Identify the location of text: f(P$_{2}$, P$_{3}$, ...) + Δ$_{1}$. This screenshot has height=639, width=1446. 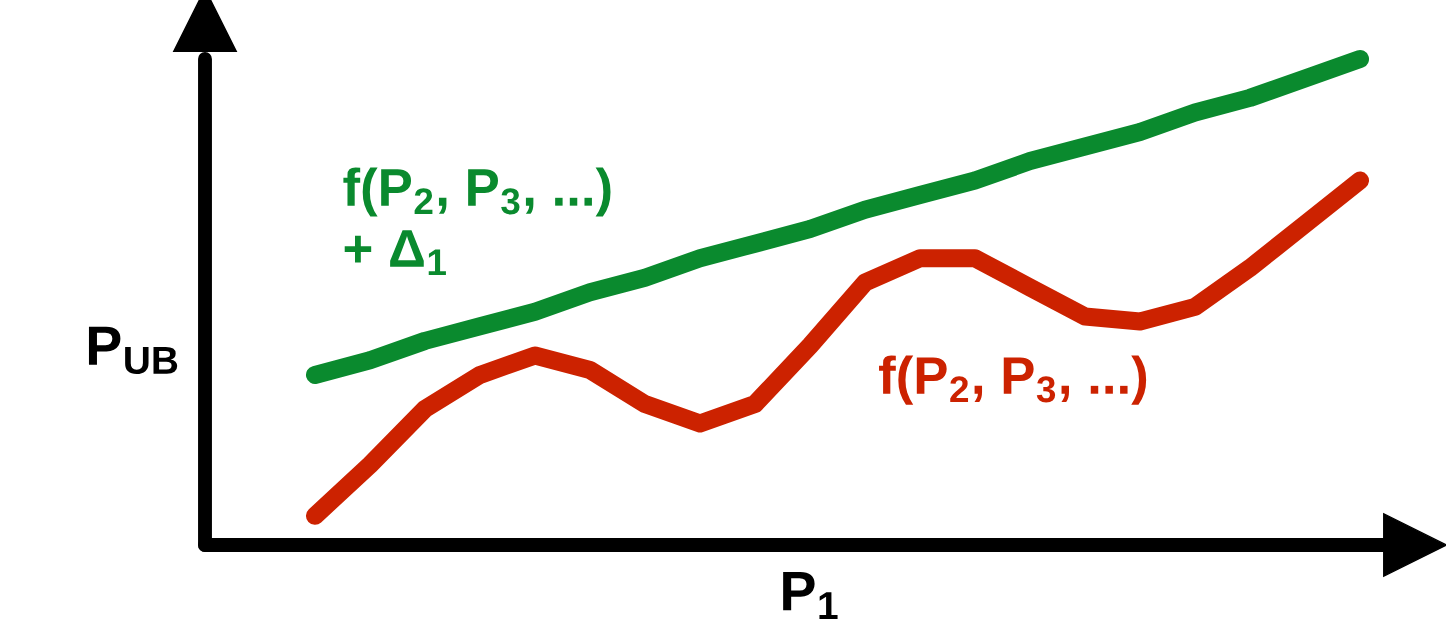
(477, 221).